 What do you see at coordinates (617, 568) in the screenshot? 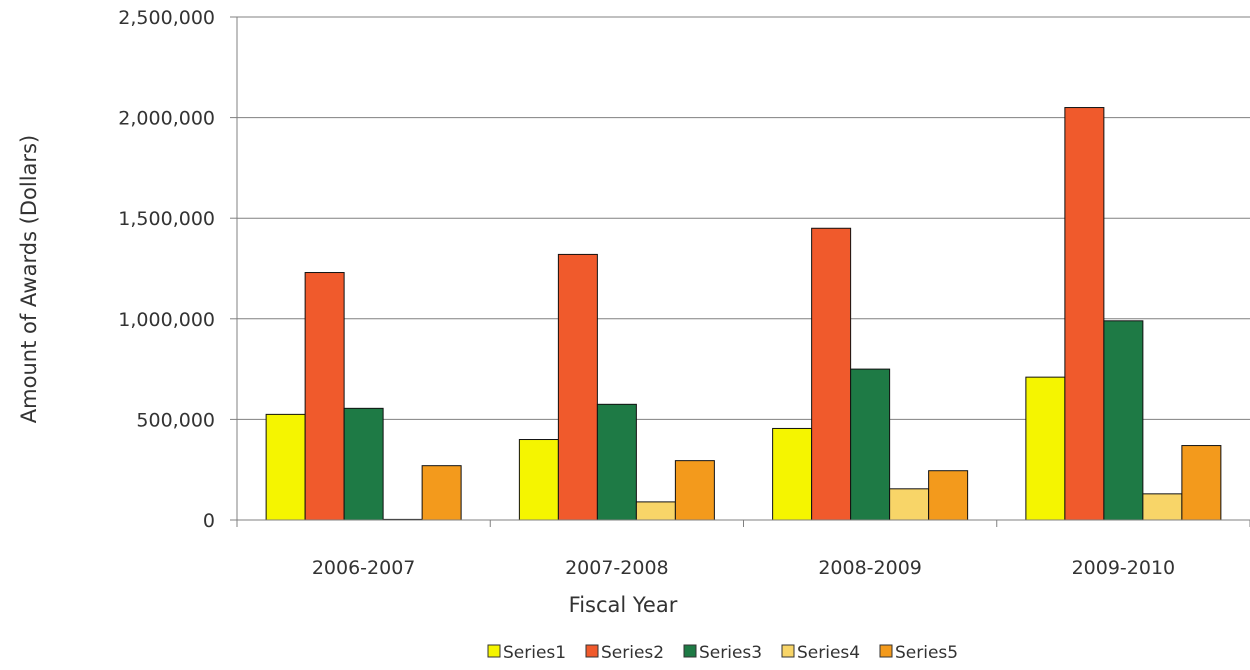
I see `x-tick-label: 2007-2008` at bounding box center [617, 568].